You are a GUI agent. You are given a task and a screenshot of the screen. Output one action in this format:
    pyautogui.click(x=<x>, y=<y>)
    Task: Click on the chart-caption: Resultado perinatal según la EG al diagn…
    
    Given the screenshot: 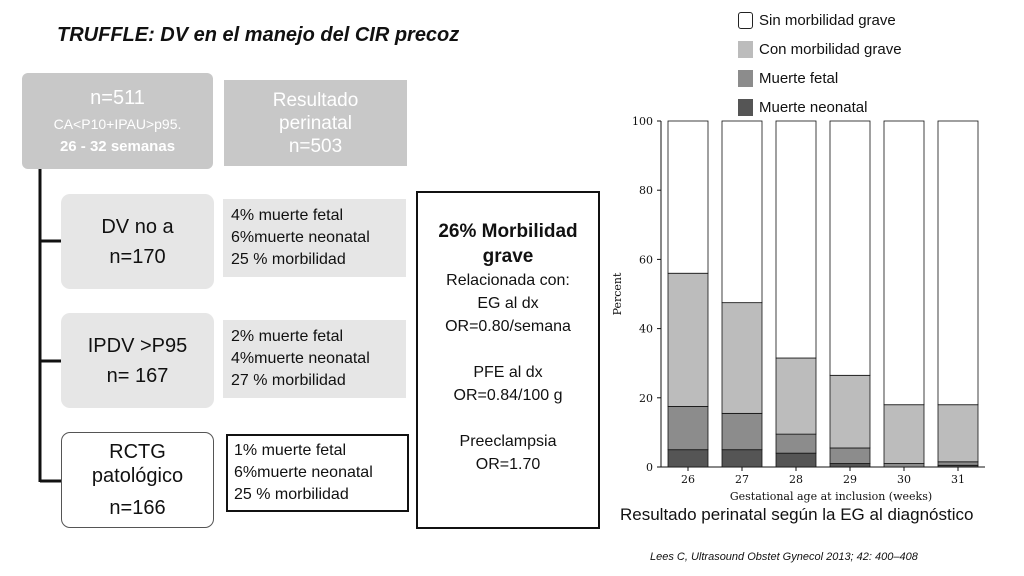 What is the action you would take?
    pyautogui.click(x=797, y=514)
    